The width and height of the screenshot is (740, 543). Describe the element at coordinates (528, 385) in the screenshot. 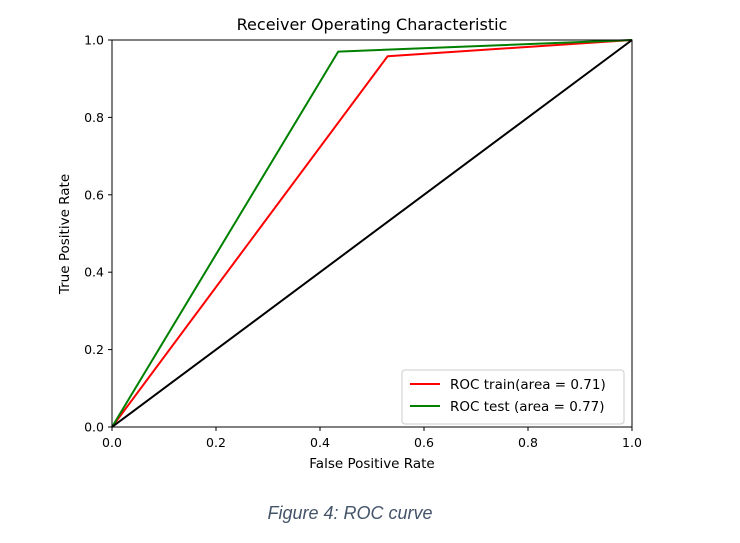

I see `legend-label: ROC train(area = 0.71)` at that location.